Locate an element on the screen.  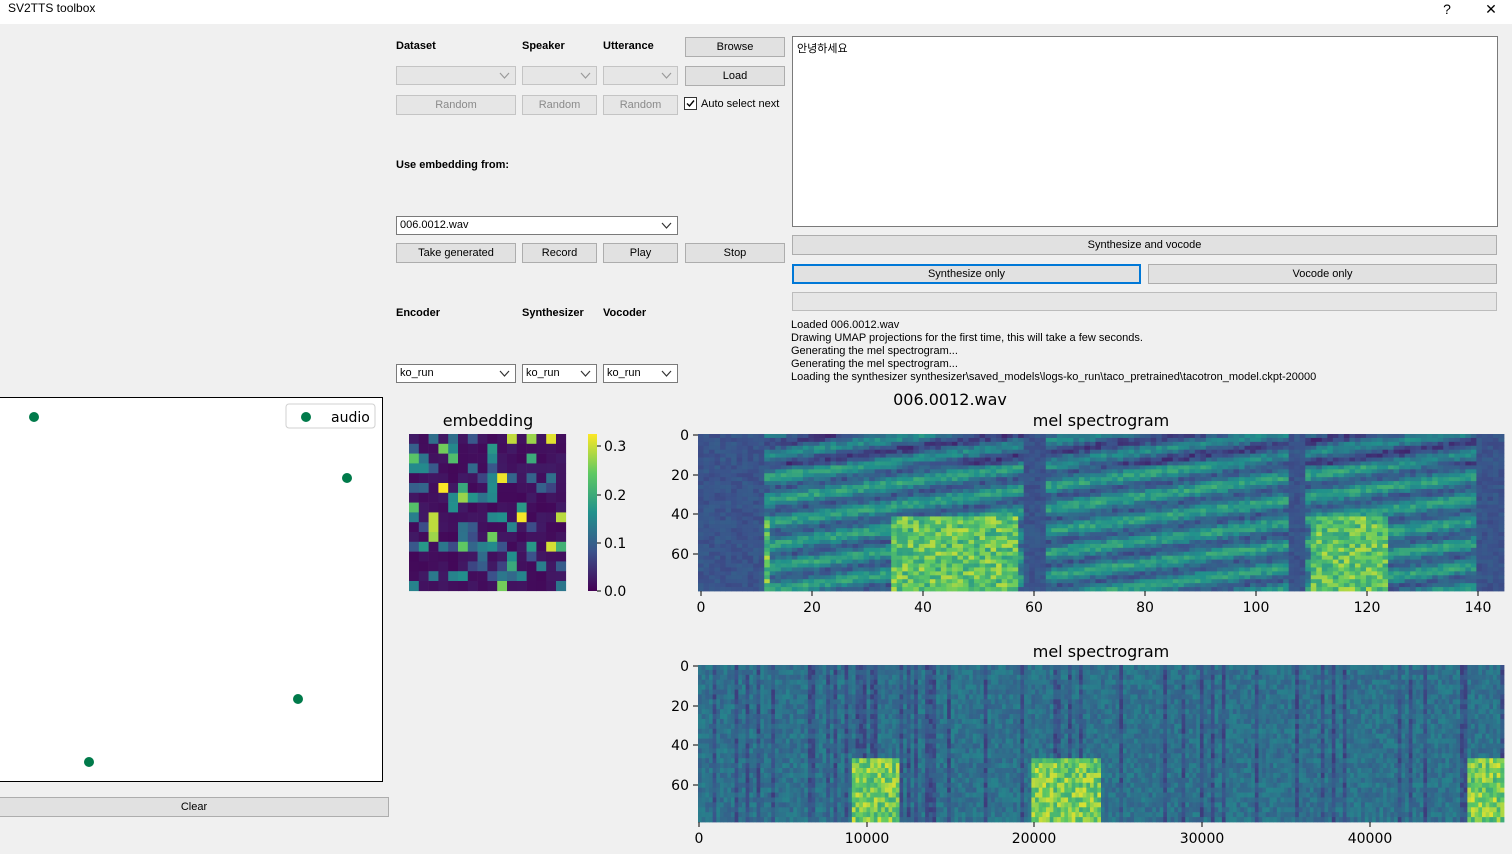
record-button: Record is located at coordinates (559, 253).